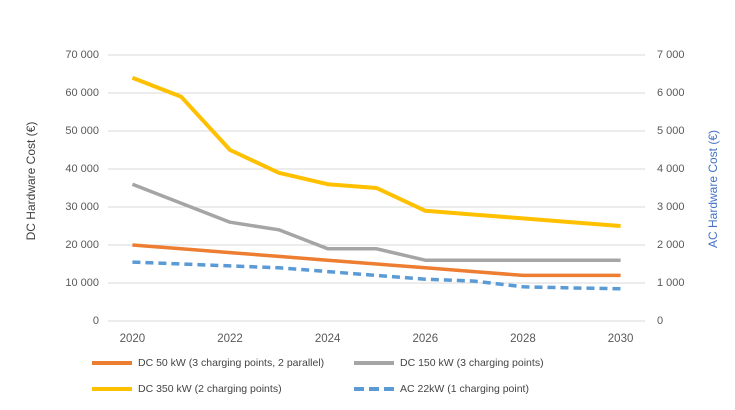  What do you see at coordinates (230, 339) in the screenshot?
I see `x-tick-label: 2022` at bounding box center [230, 339].